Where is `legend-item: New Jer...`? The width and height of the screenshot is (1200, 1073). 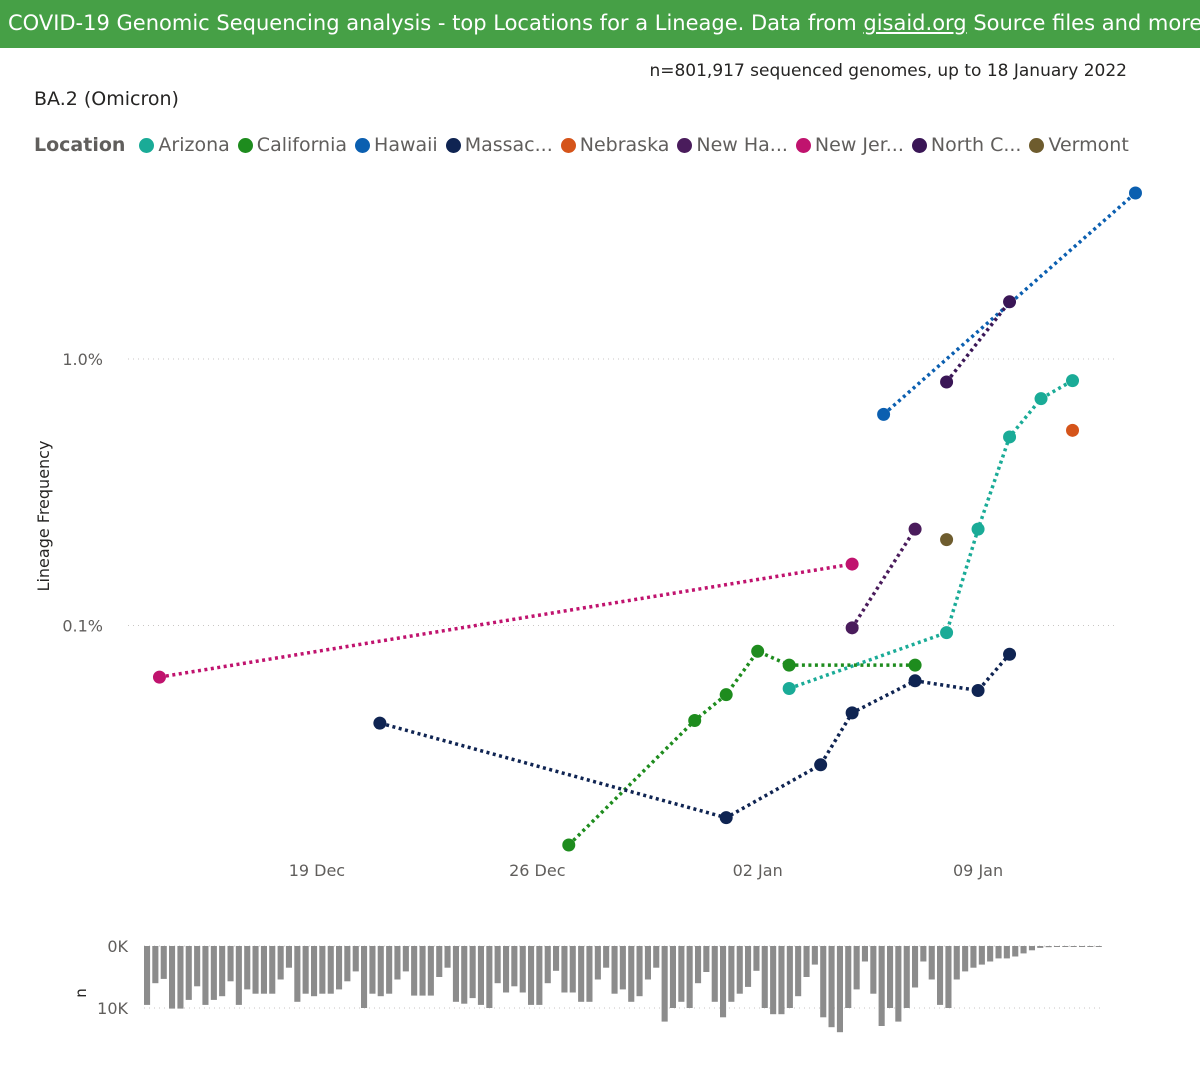 legend-item: New Jer... is located at coordinates (849, 145).